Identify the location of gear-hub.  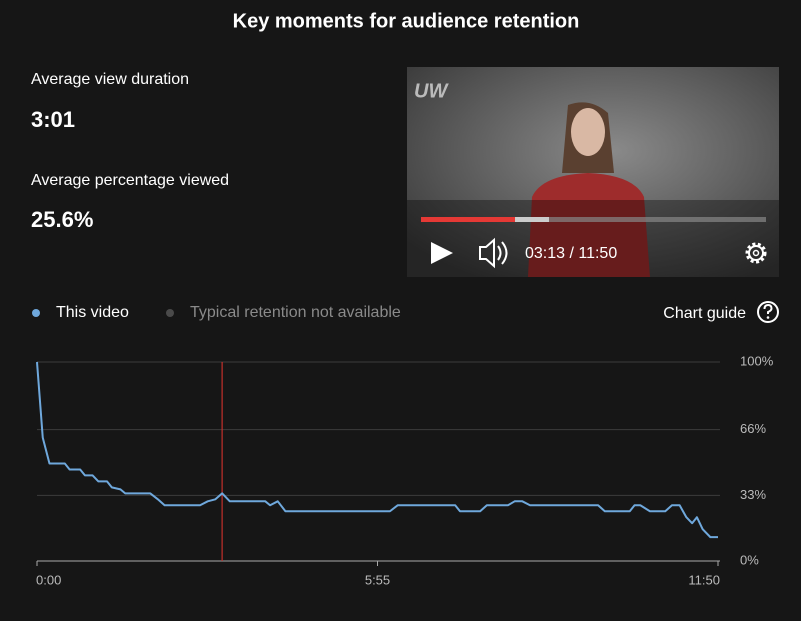
(756, 253).